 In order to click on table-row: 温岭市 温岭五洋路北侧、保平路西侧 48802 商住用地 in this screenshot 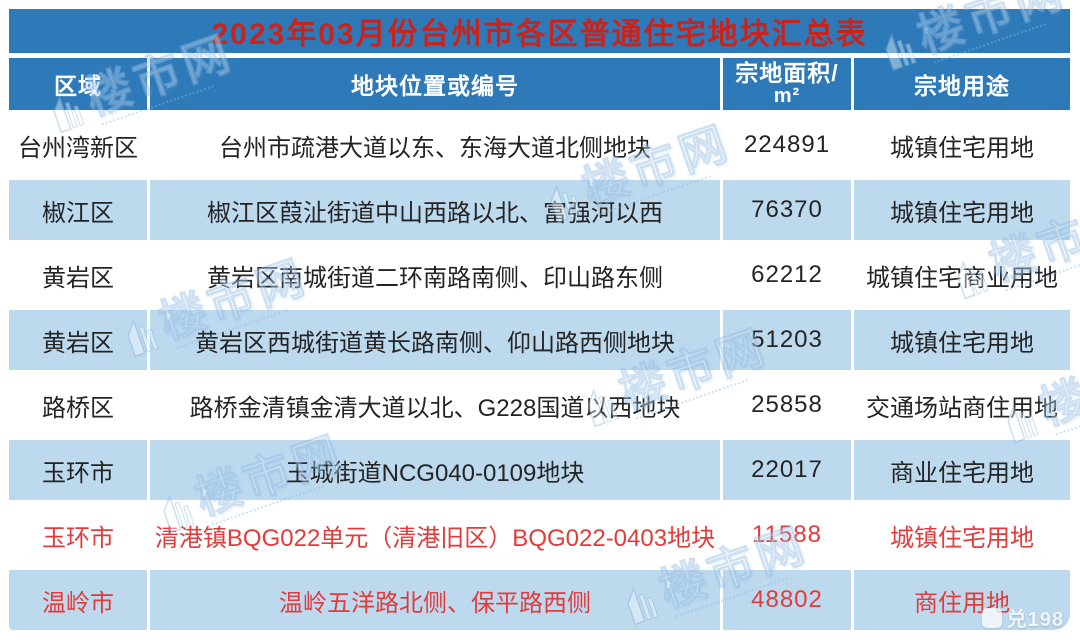, I will do `click(540, 600)`.